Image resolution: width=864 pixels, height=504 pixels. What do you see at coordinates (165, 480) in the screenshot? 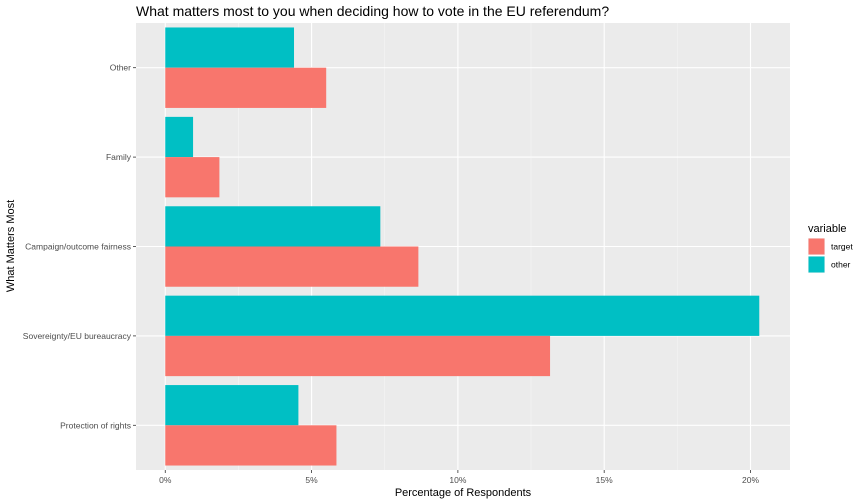
I see `x-tick-label: 0%` at bounding box center [165, 480].